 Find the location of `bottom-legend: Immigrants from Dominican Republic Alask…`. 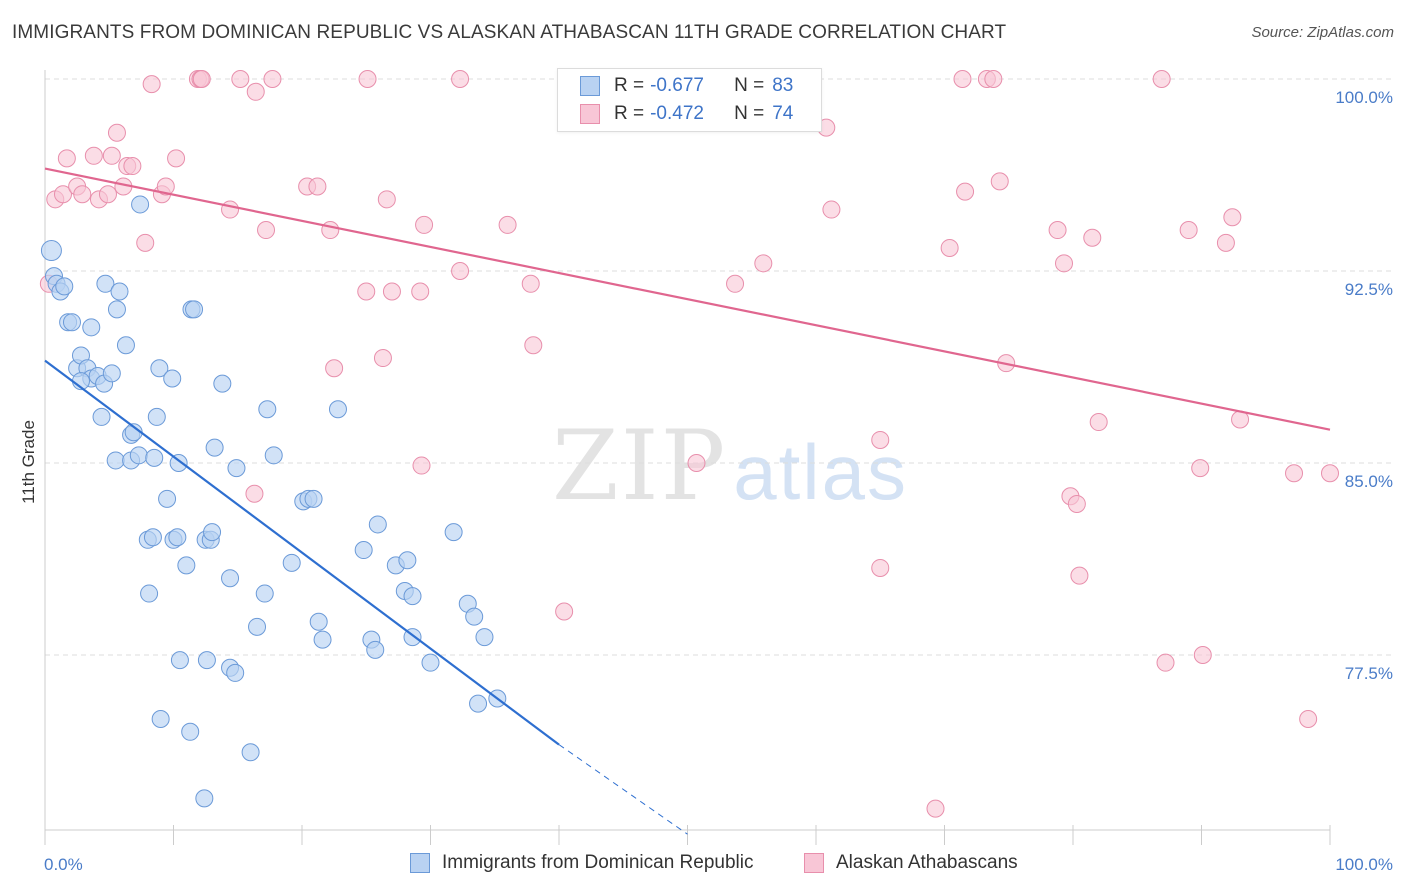

bottom-legend: Immigrants from Dominican Republic Alask… is located at coordinates (703, 865).